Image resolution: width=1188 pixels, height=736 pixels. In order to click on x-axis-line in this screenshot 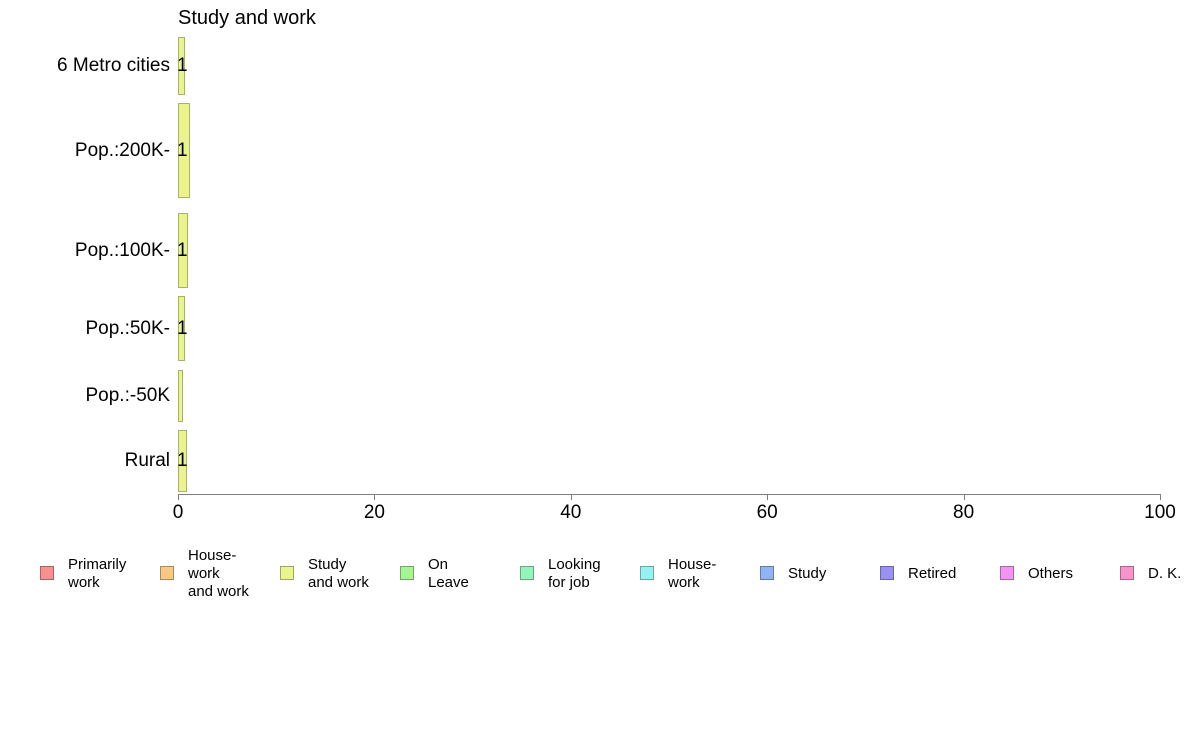, I will do `click(669, 494)`.